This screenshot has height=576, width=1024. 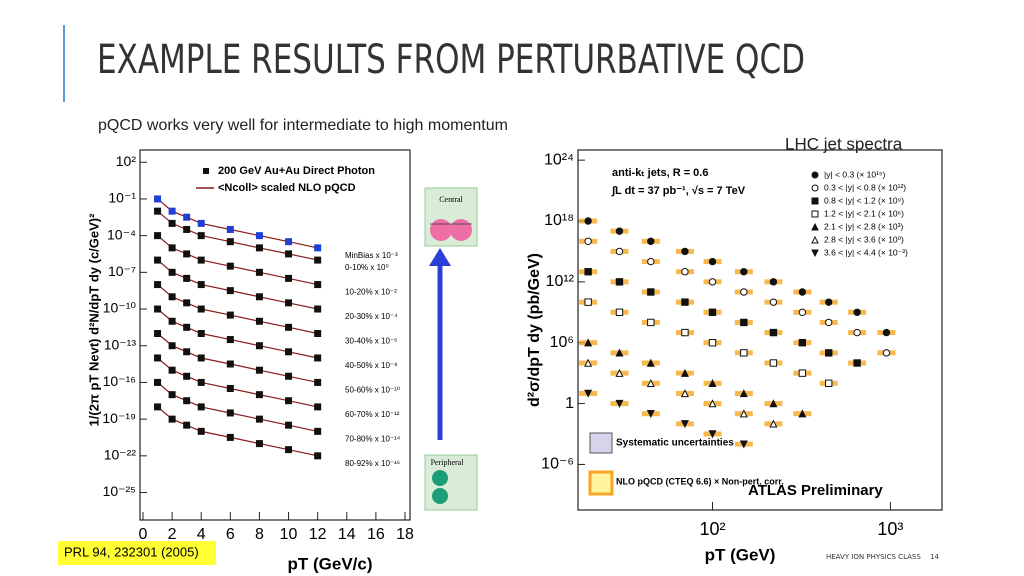 What do you see at coordinates (121, 234) in the screenshot?
I see `y-tick-label: 10⁻⁴` at bounding box center [121, 234].